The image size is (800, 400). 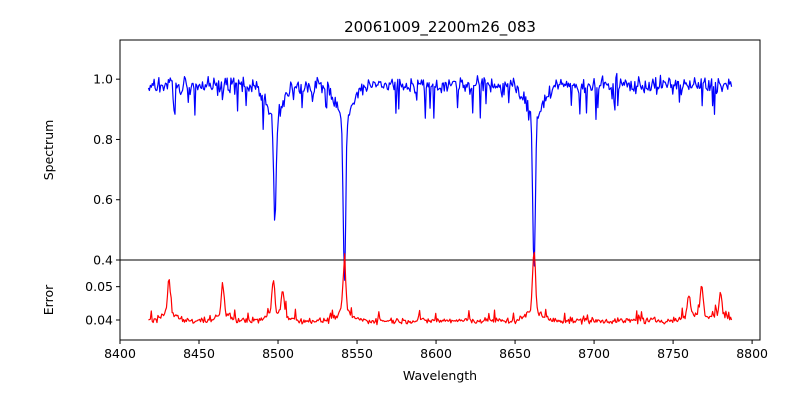 I want to click on x-tick-label: 8800, so click(x=752, y=353).